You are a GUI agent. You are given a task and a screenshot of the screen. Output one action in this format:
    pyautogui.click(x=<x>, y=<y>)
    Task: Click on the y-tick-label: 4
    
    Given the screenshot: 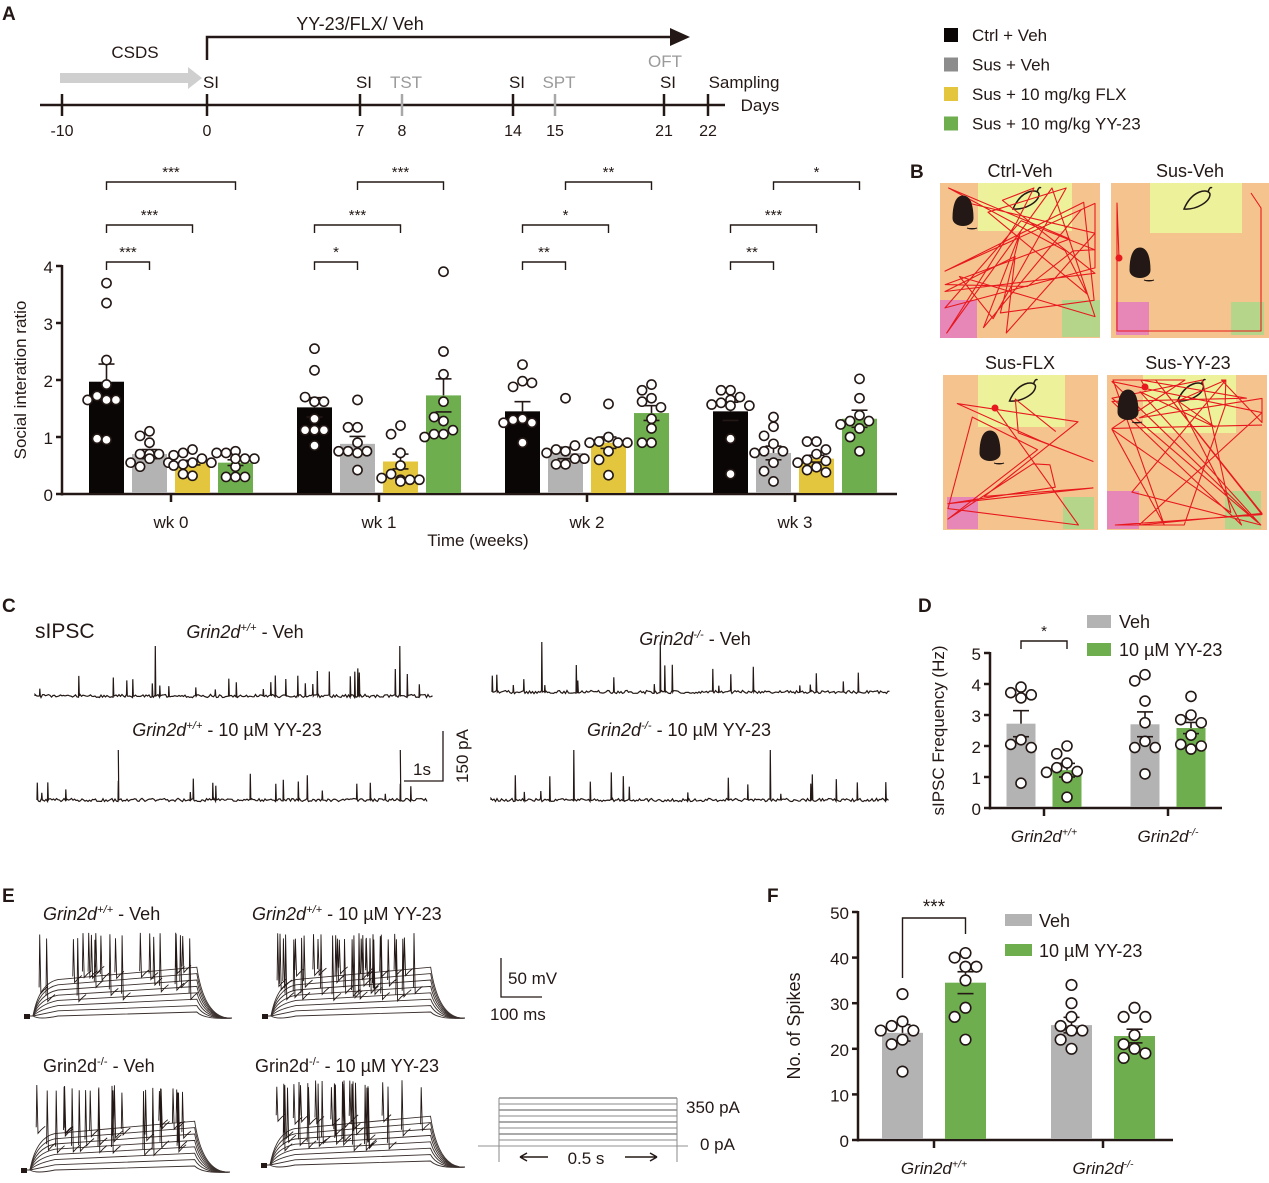 What is the action you would take?
    pyautogui.click(x=976, y=685)
    